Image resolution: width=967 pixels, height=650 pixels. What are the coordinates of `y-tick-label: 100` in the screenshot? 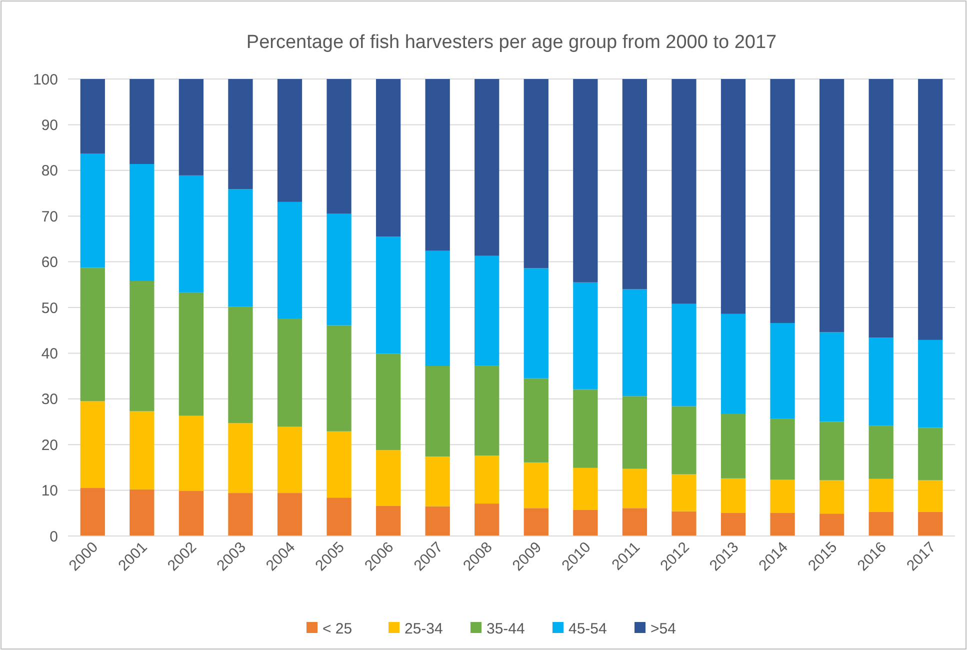 It's located at (45, 79).